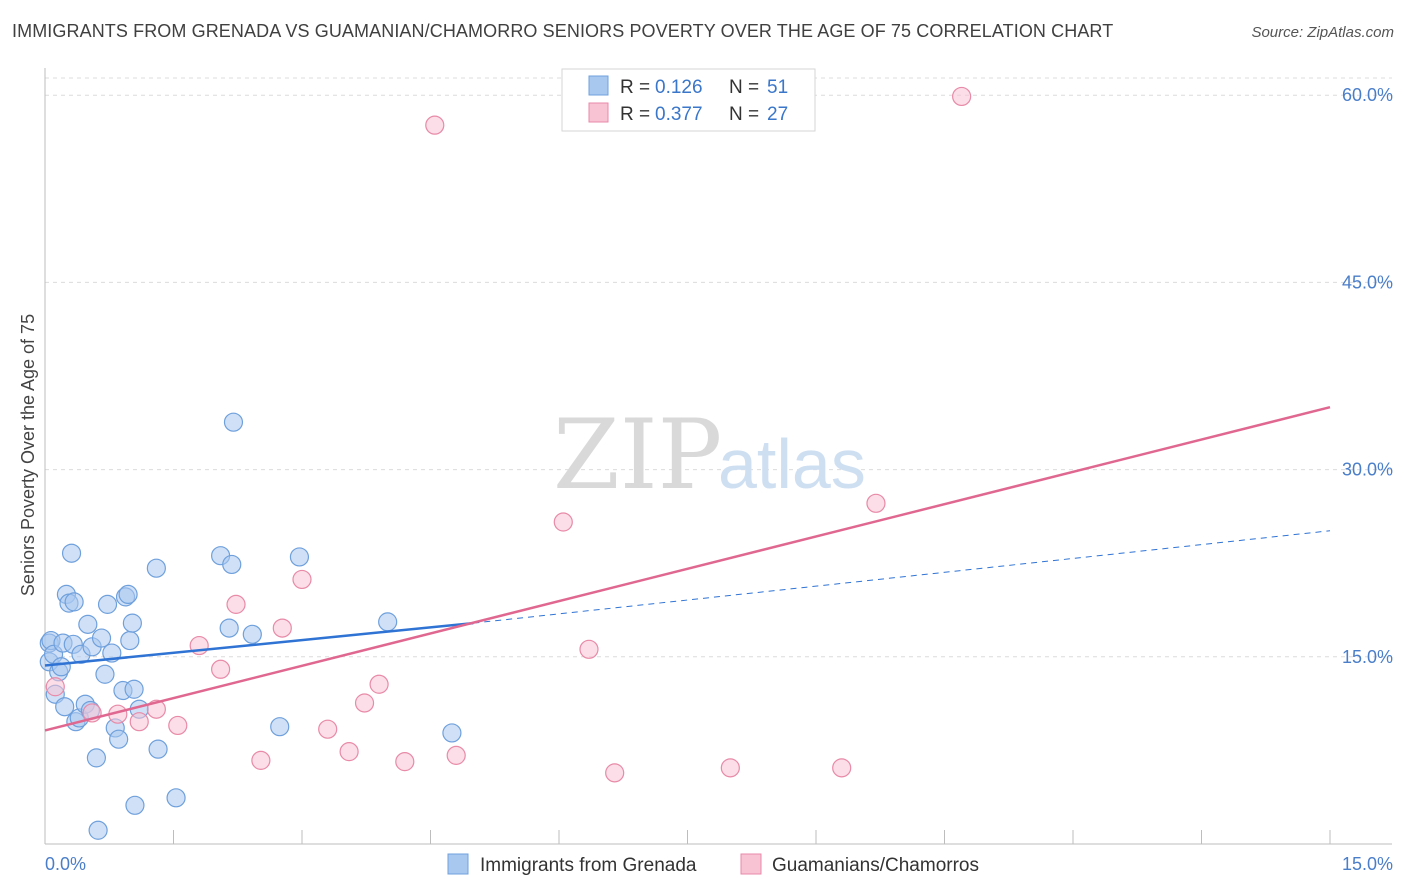 This screenshot has height=892, width=1406. I want to click on legend-n-value-2: 27, so click(777, 114).